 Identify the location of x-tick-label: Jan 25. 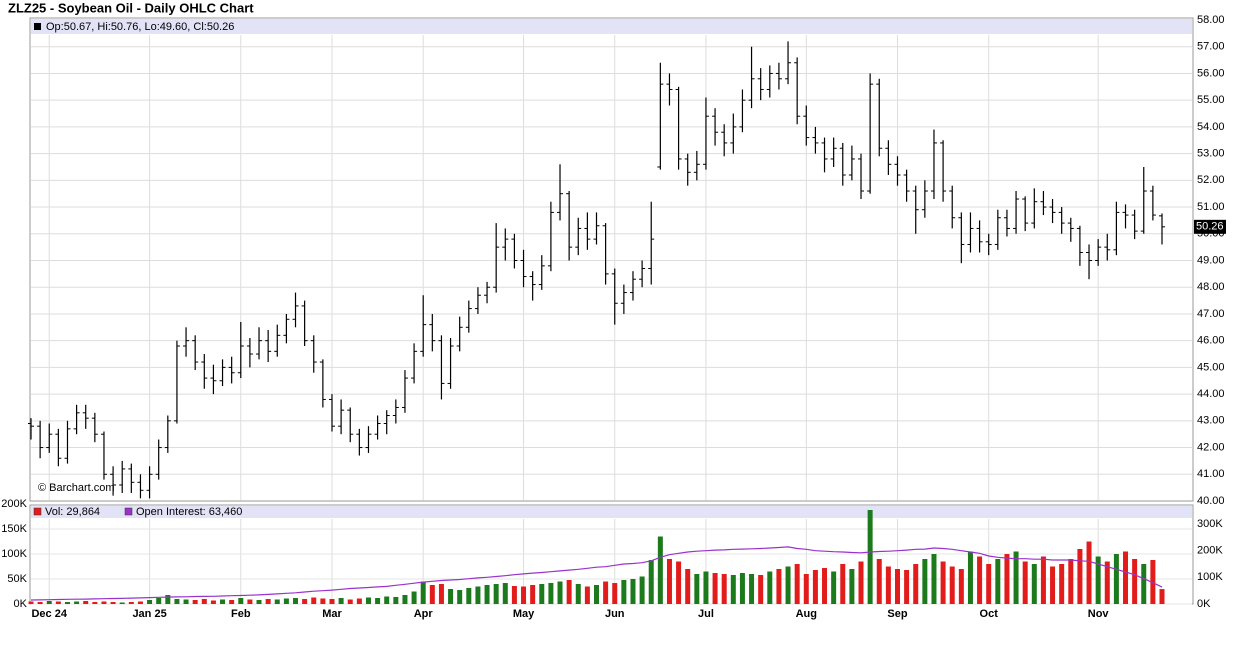
(149, 614).